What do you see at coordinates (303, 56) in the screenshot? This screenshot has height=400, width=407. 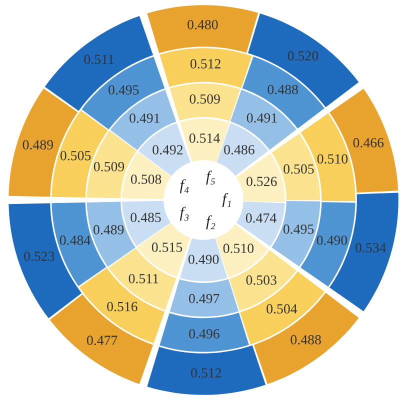 I see `data-label: 0.520` at bounding box center [303, 56].